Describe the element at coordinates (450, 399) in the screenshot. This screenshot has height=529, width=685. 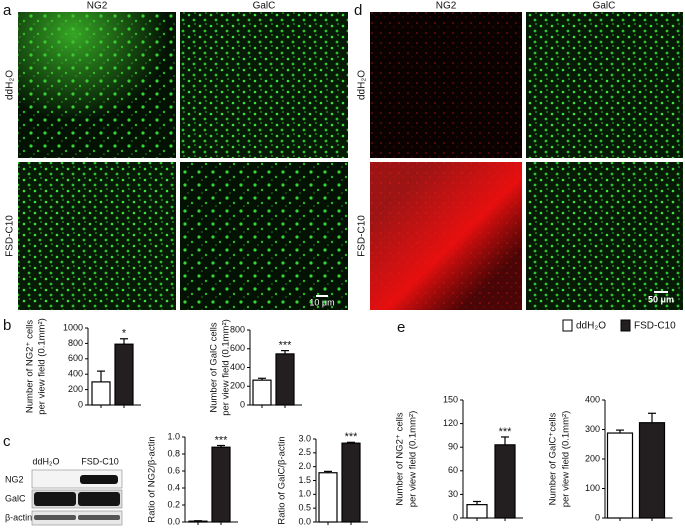
I see `y-tick-label: 150` at that location.